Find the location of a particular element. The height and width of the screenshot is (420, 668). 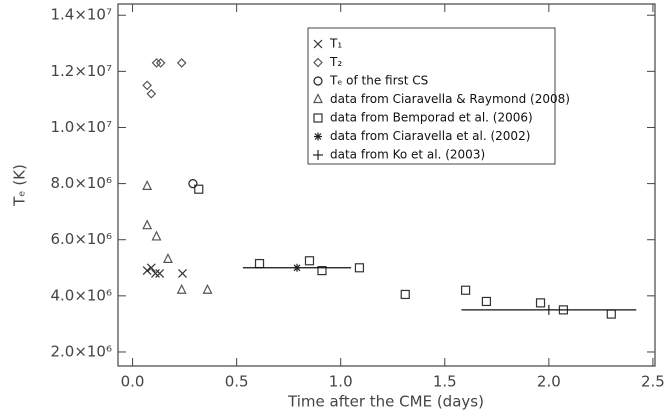

legend-label: Tₑ of the first CS is located at coordinates (378, 81).